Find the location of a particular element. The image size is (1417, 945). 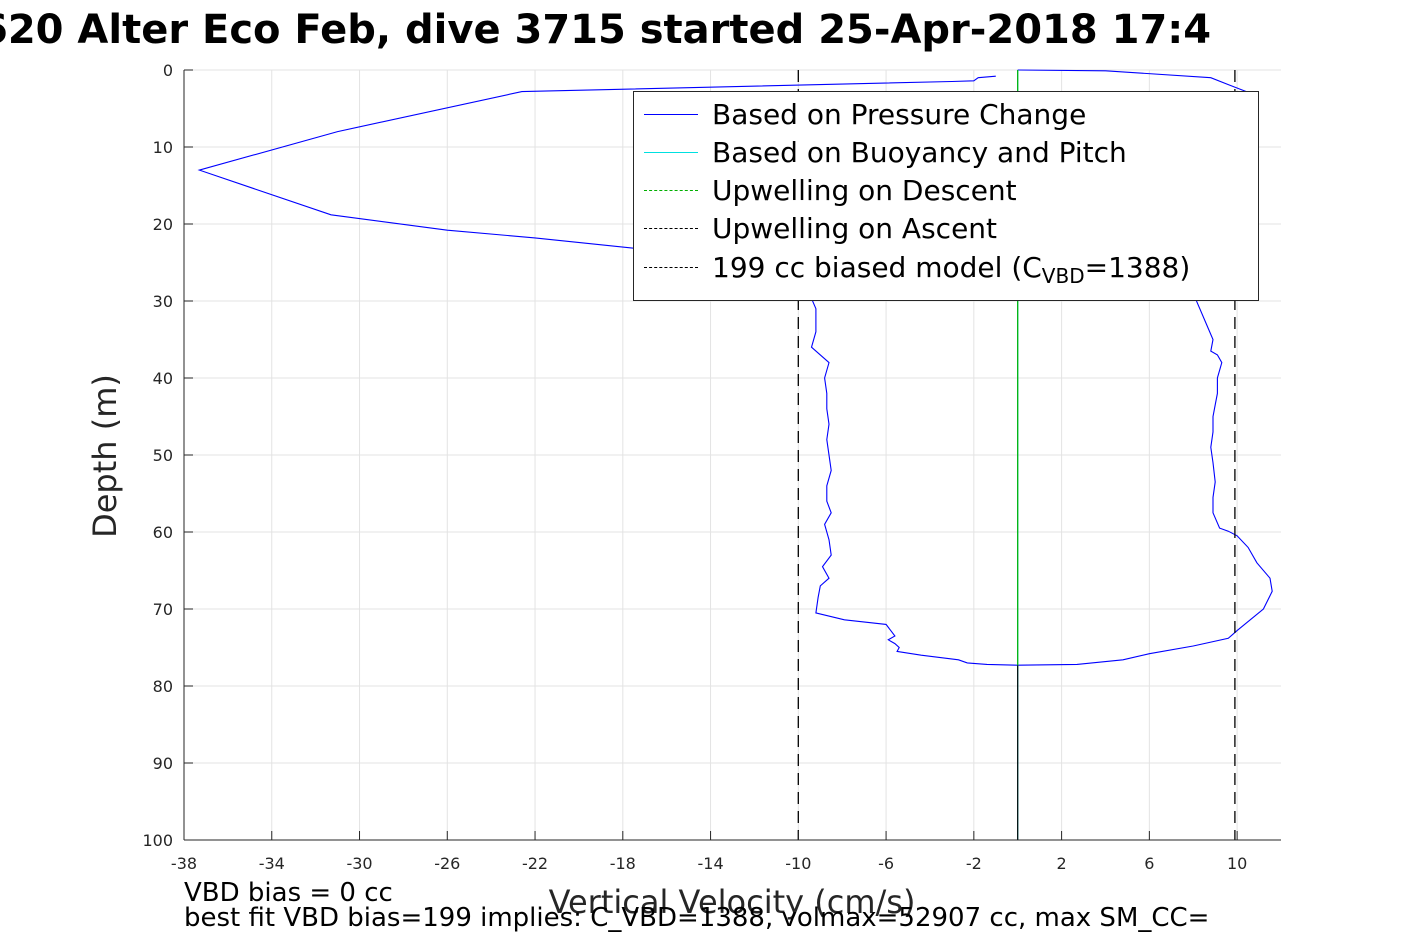

legend-entry-buoyancy: Based on Buoyancy and Pitch is located at coordinates (946, 153).